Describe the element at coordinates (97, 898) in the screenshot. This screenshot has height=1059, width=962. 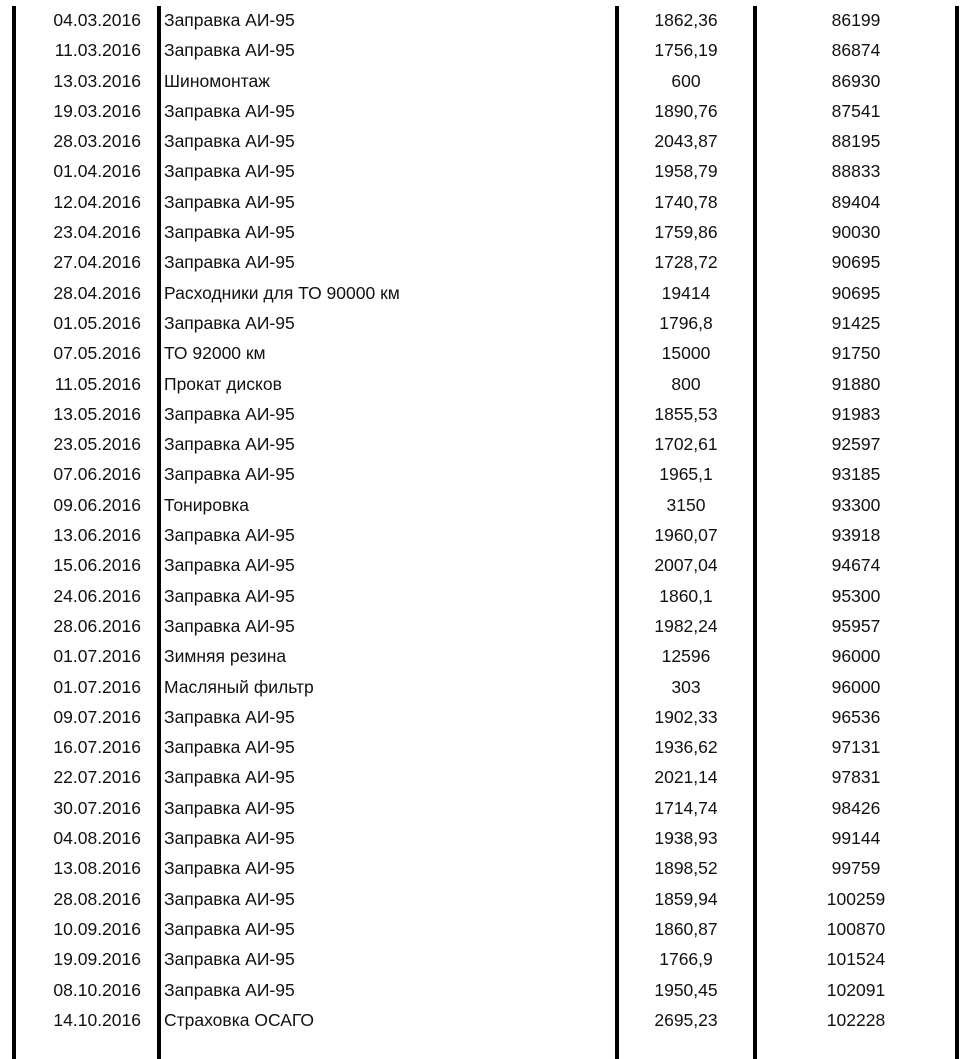
I see `date-cell: 28.08.2016` at that location.